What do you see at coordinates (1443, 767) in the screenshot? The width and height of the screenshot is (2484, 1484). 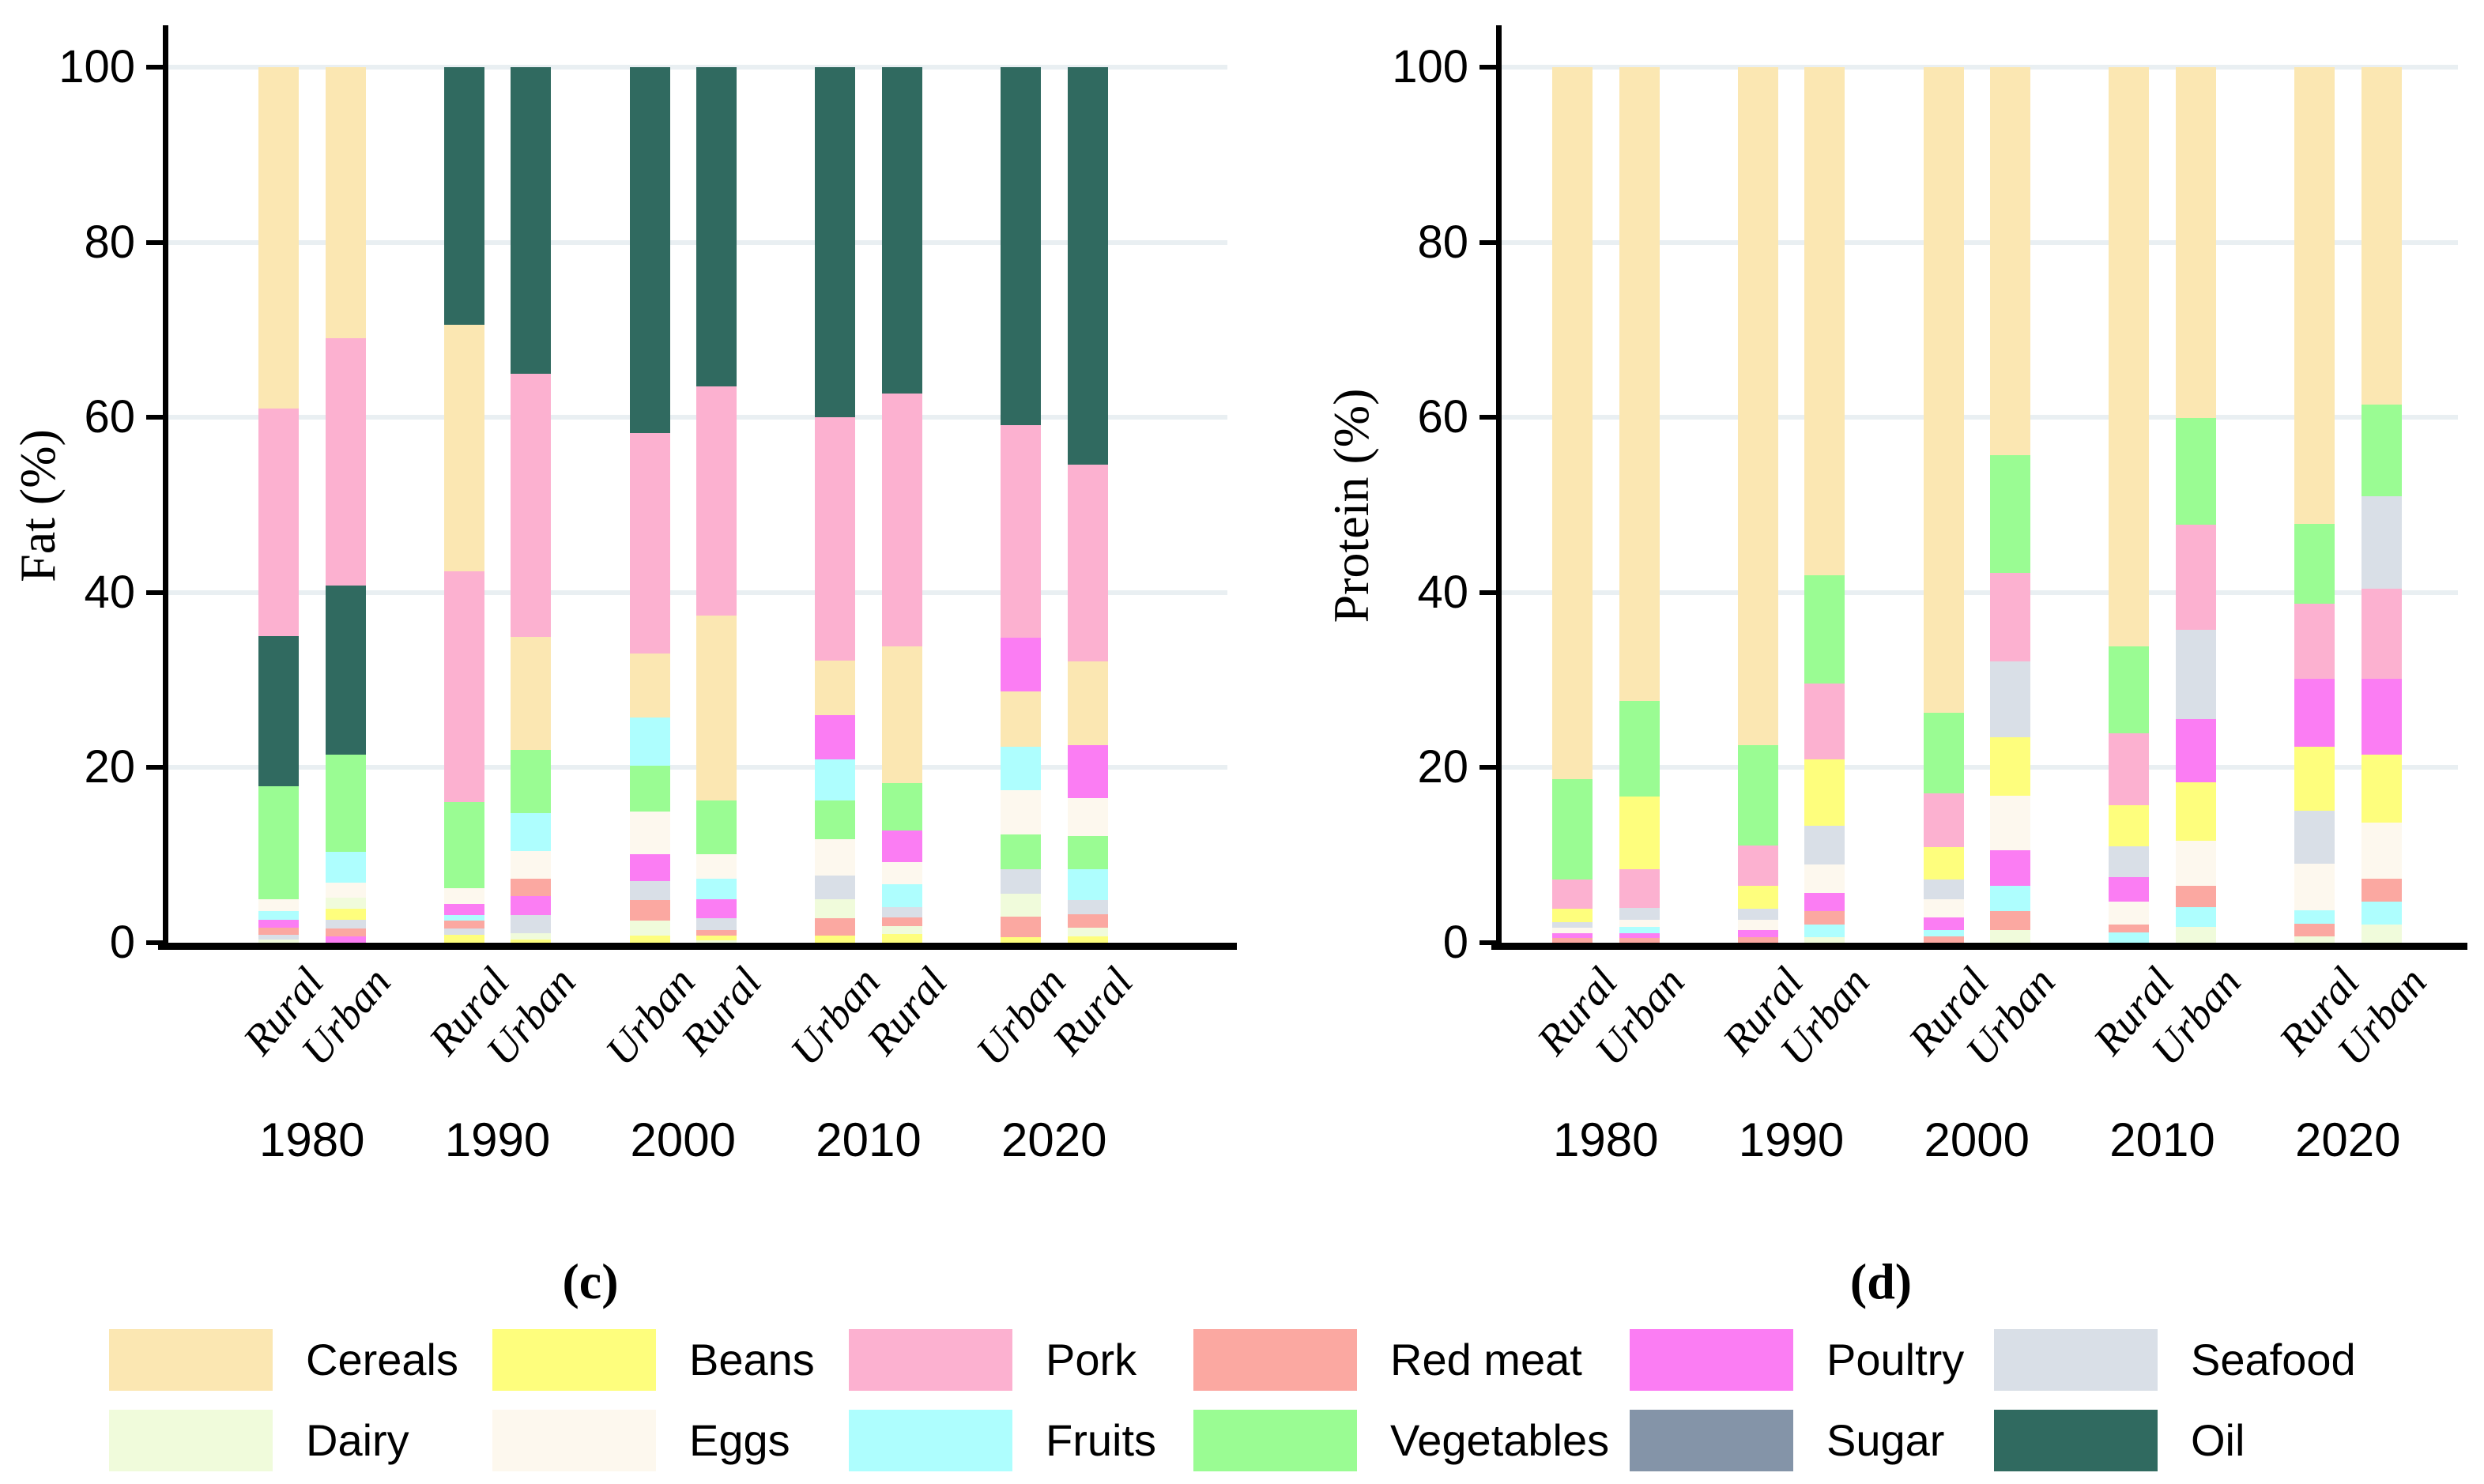 I see `y-tick-label: 20` at bounding box center [1443, 767].